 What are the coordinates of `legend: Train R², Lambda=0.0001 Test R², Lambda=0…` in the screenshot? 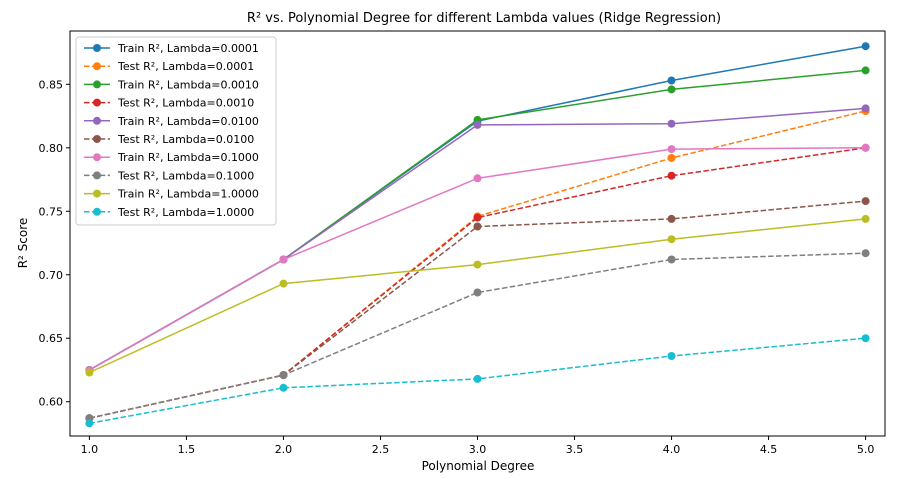 It's located at (176, 131).